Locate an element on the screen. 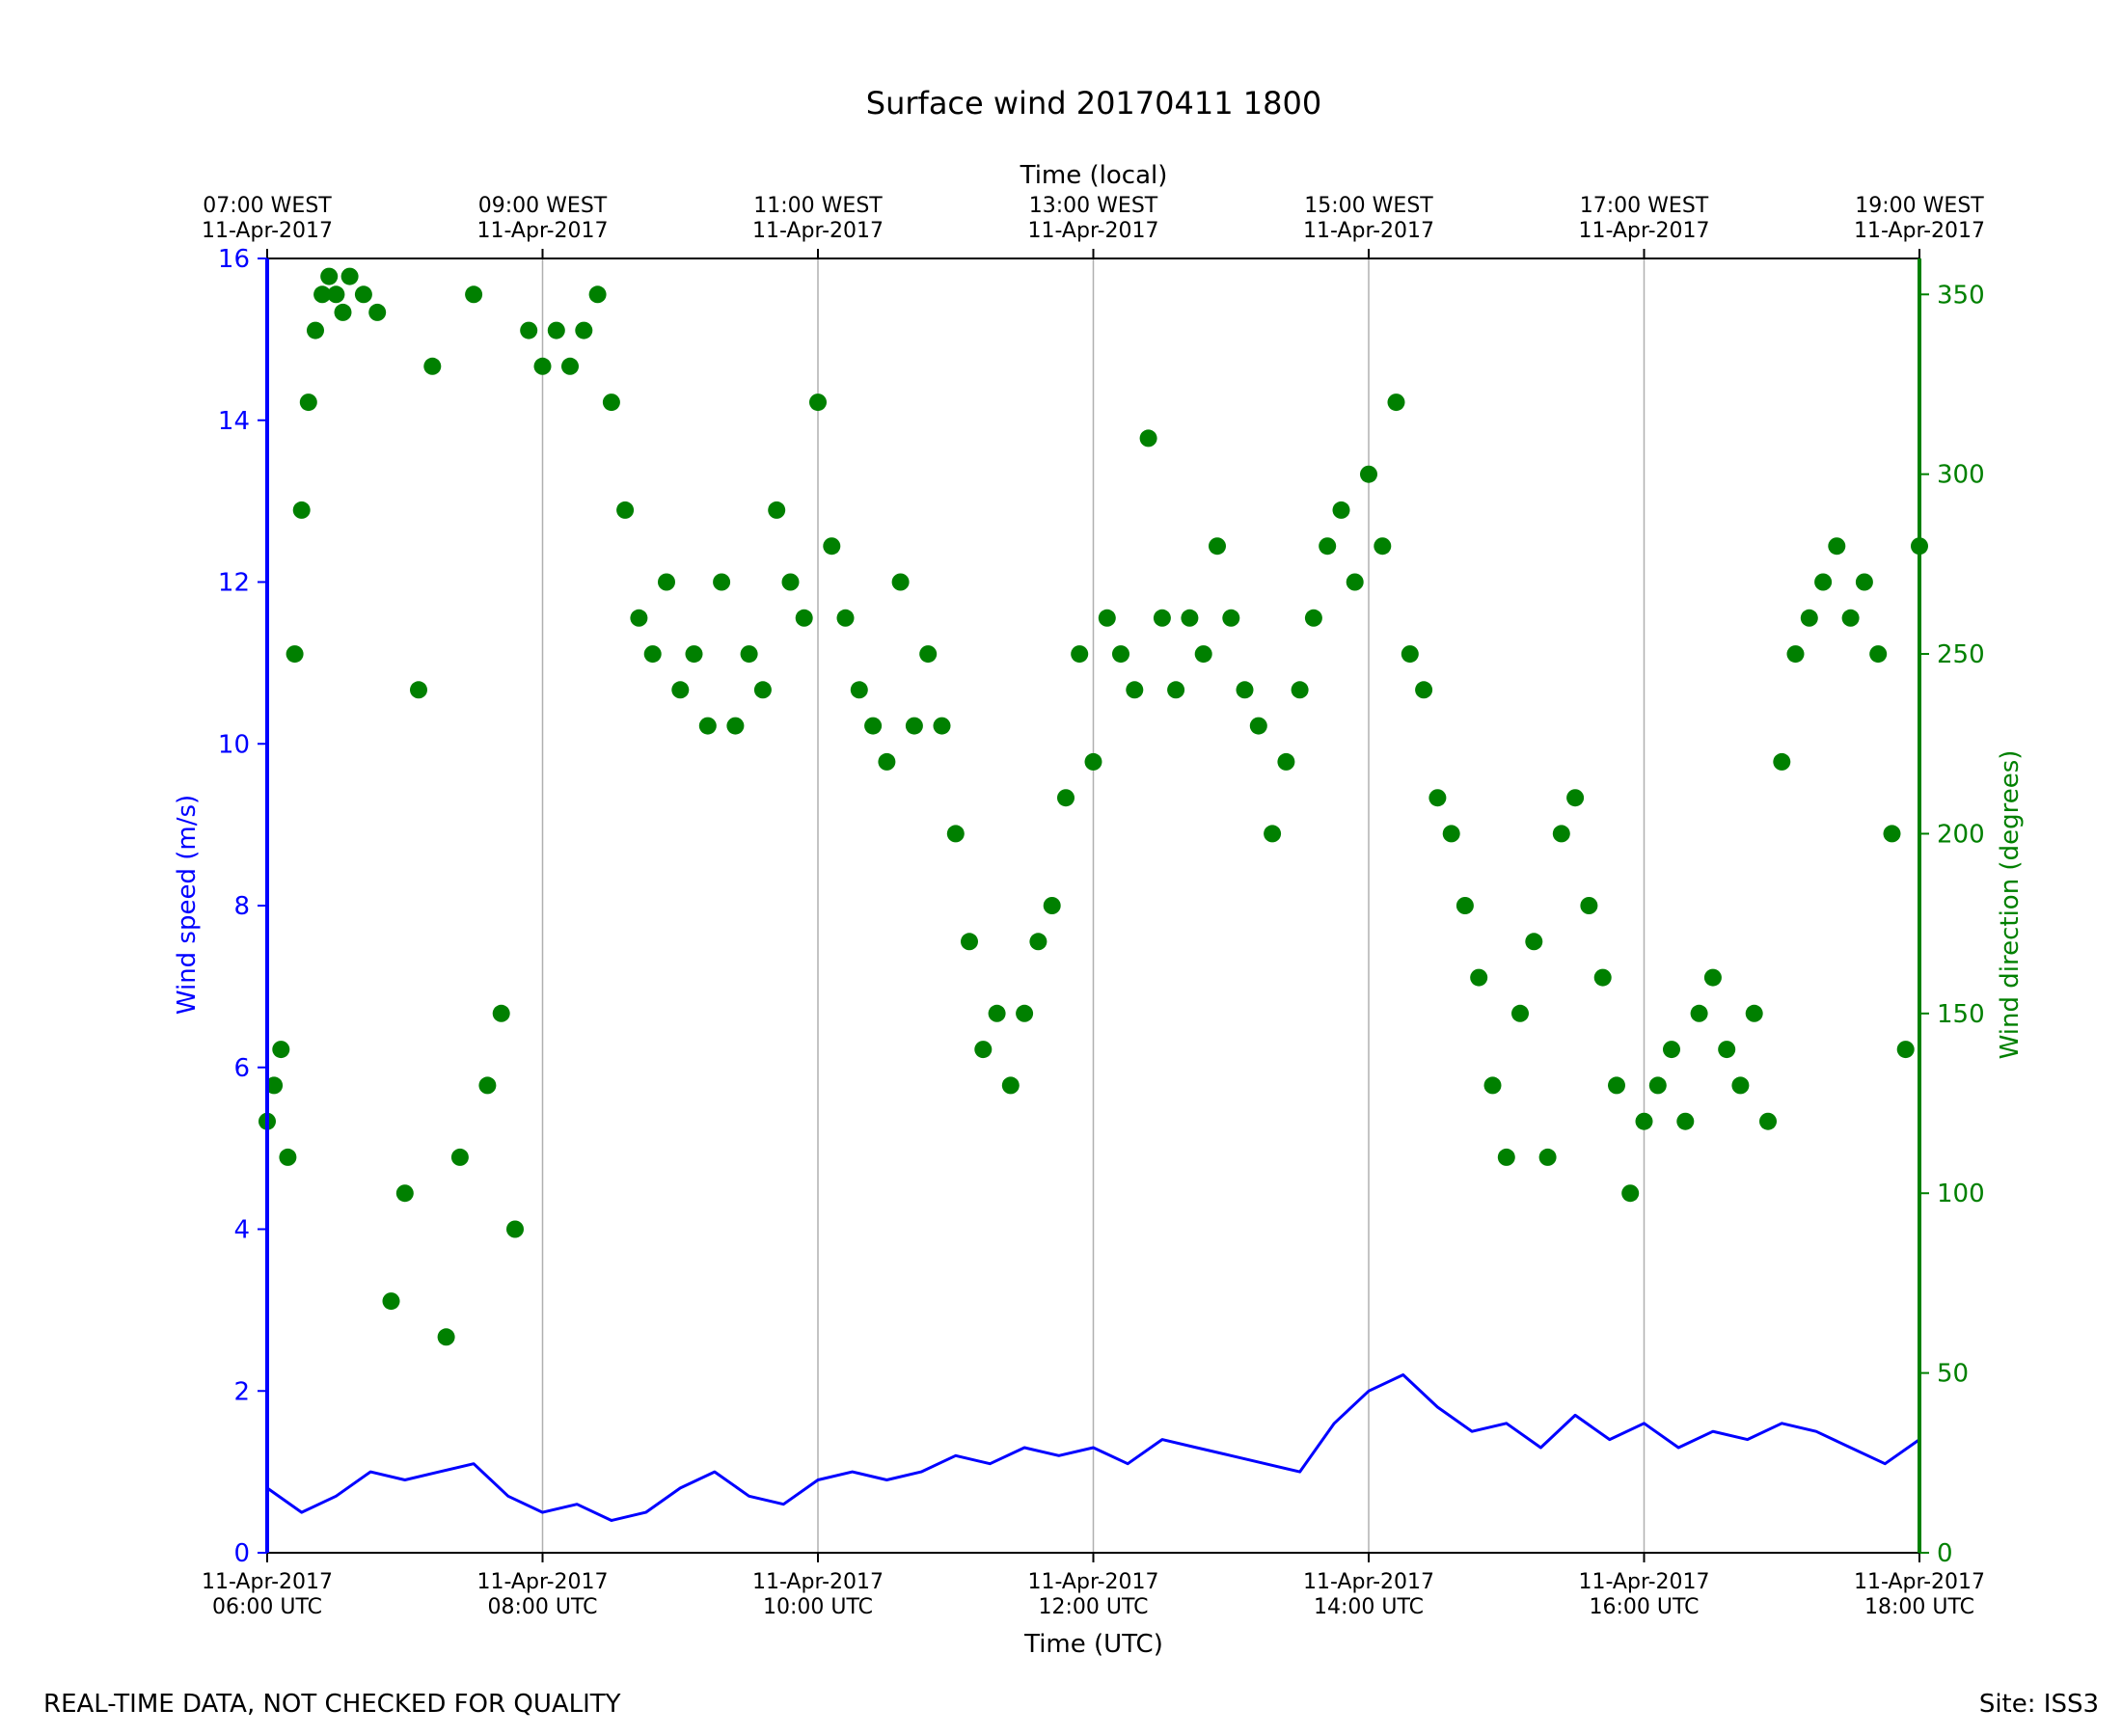 The image size is (2122, 1736). y-tick-label: 8 is located at coordinates (242, 907).